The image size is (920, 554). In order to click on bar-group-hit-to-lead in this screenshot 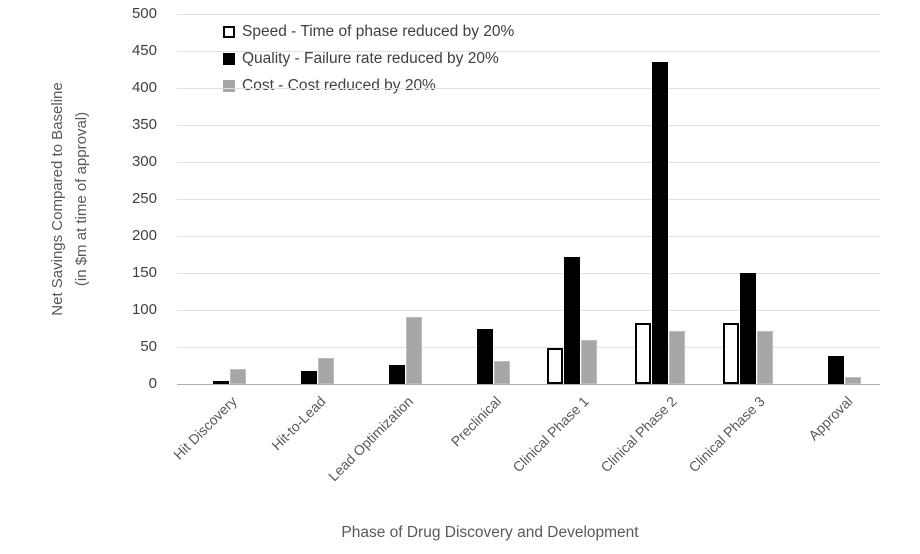, I will do `click(309, 199)`.